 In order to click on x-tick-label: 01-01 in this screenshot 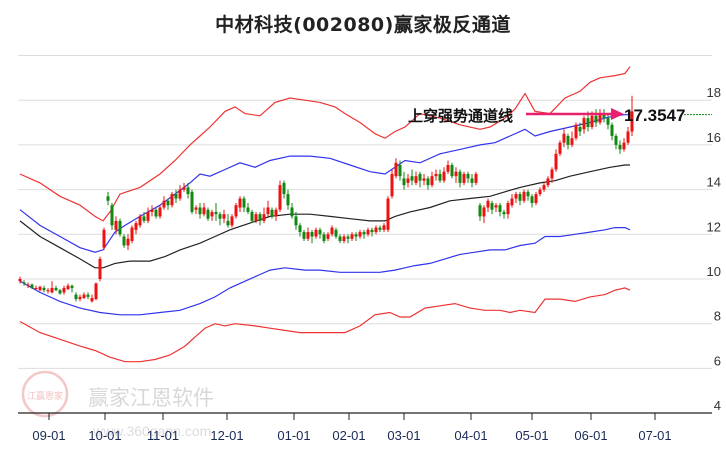, I will do `click(293, 435)`.